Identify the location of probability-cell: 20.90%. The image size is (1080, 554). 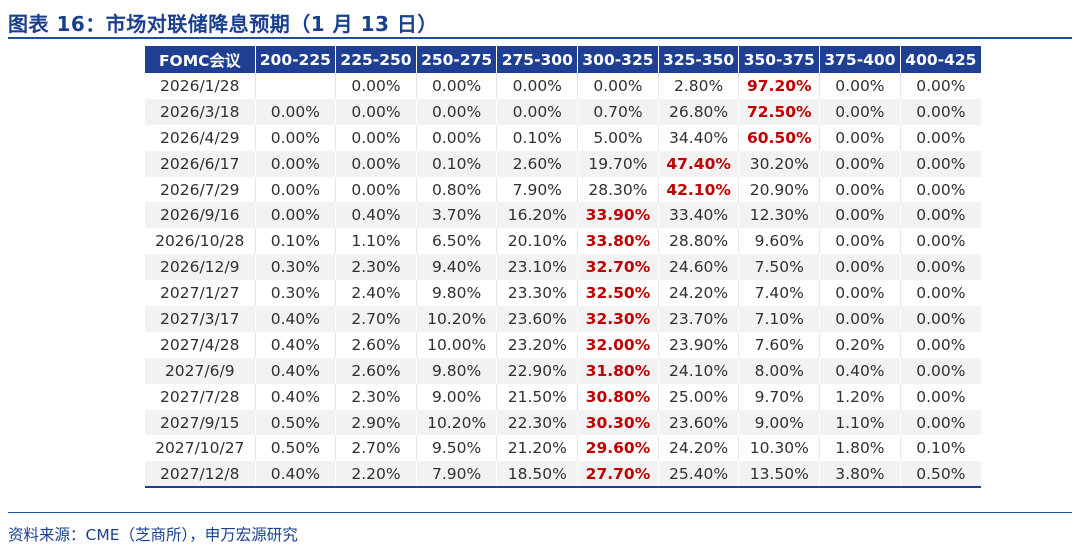
(779, 189).